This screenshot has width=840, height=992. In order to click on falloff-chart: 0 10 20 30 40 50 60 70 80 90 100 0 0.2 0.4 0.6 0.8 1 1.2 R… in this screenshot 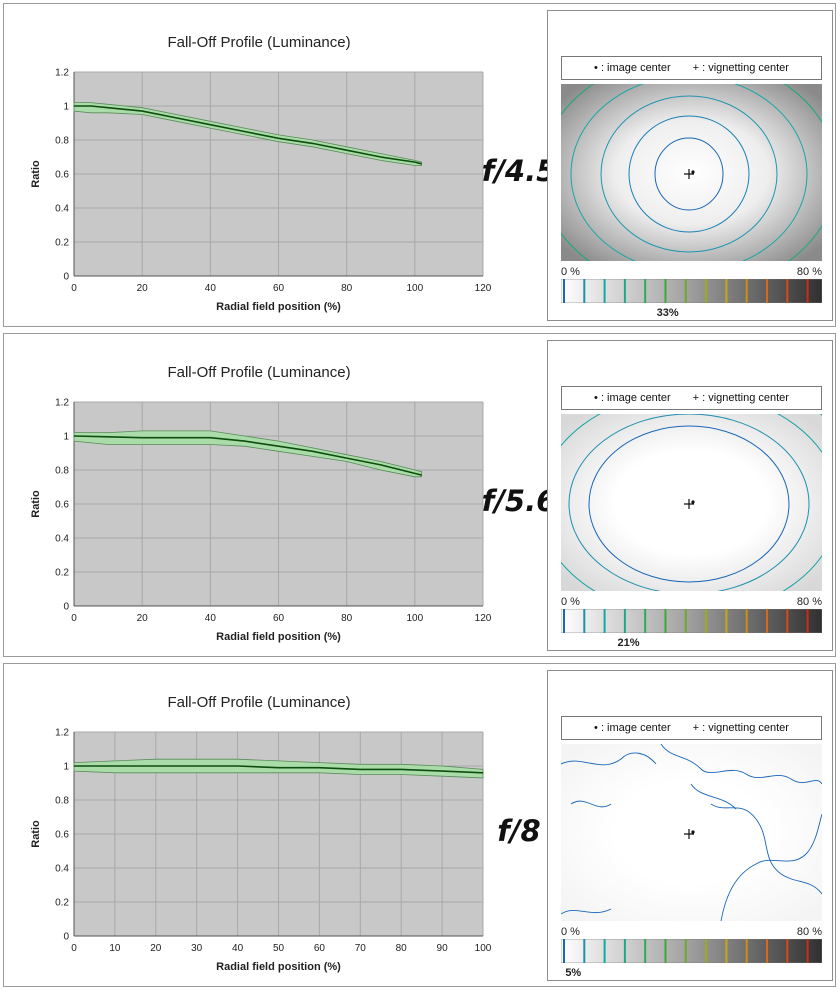, I will do `click(261, 851)`.